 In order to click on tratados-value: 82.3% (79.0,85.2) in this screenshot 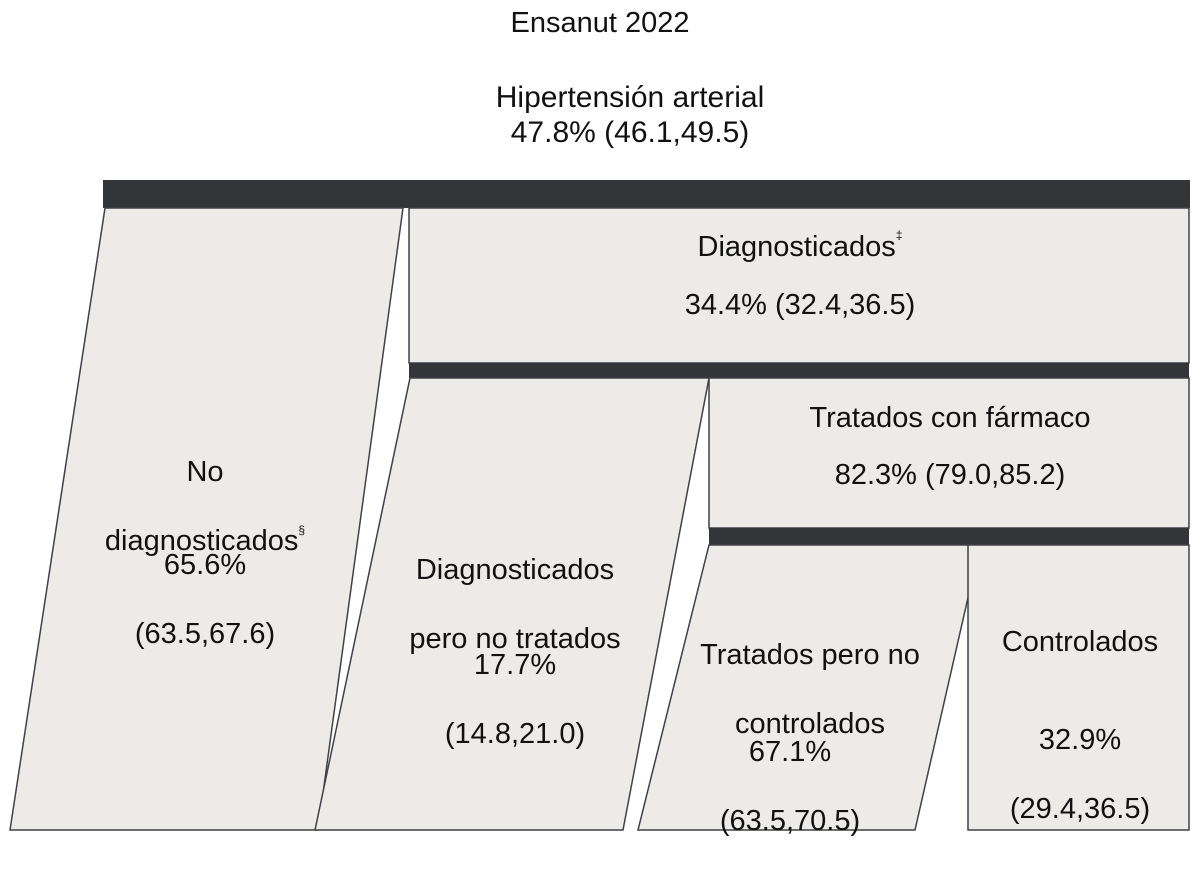, I will do `click(950, 475)`.